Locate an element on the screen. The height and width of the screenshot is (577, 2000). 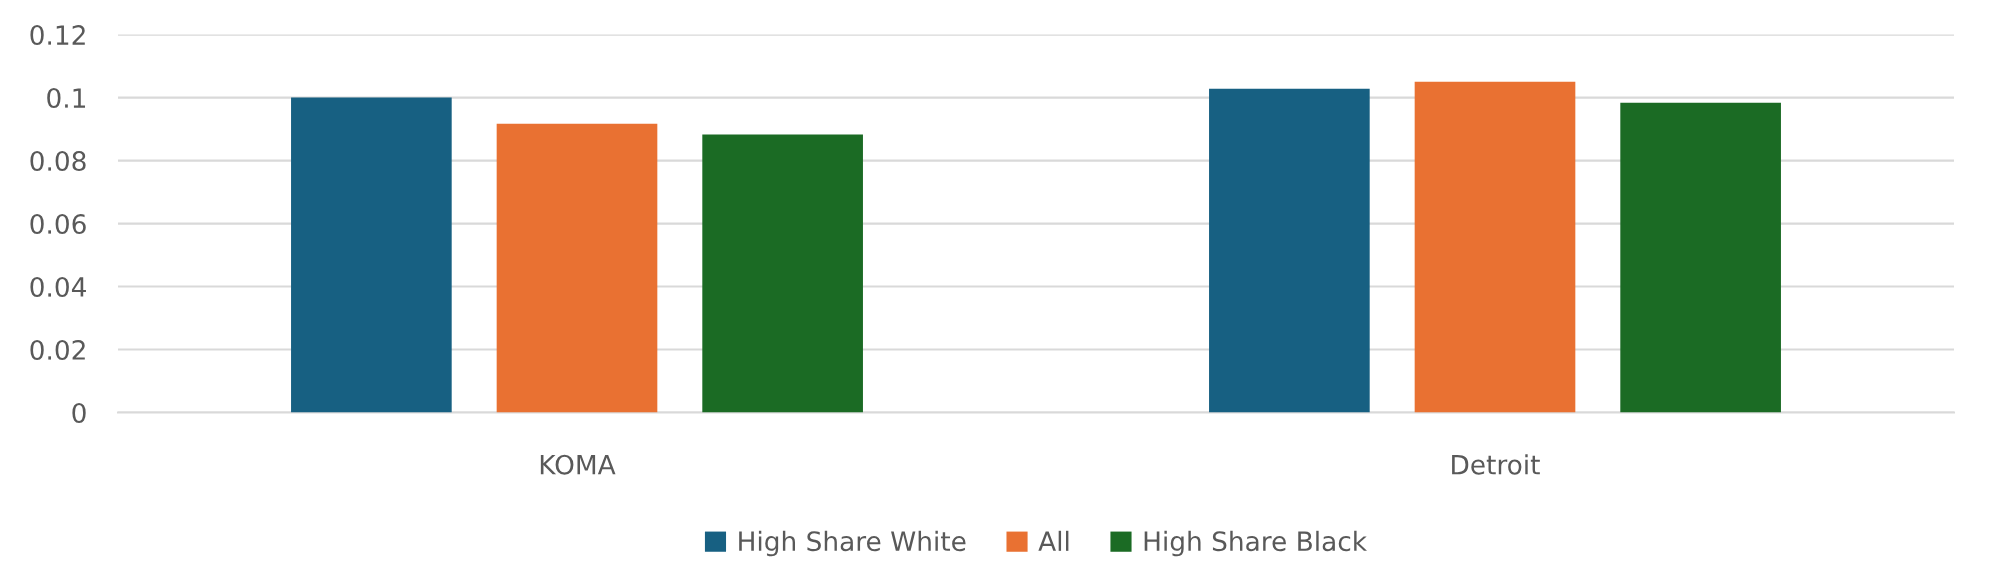
y-tick-label: 0.06 is located at coordinates (58, 224).